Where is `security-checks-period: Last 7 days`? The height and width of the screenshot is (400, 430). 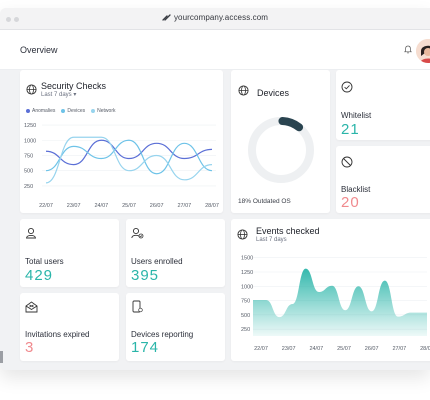 security-checks-period: Last 7 days is located at coordinates (56, 95).